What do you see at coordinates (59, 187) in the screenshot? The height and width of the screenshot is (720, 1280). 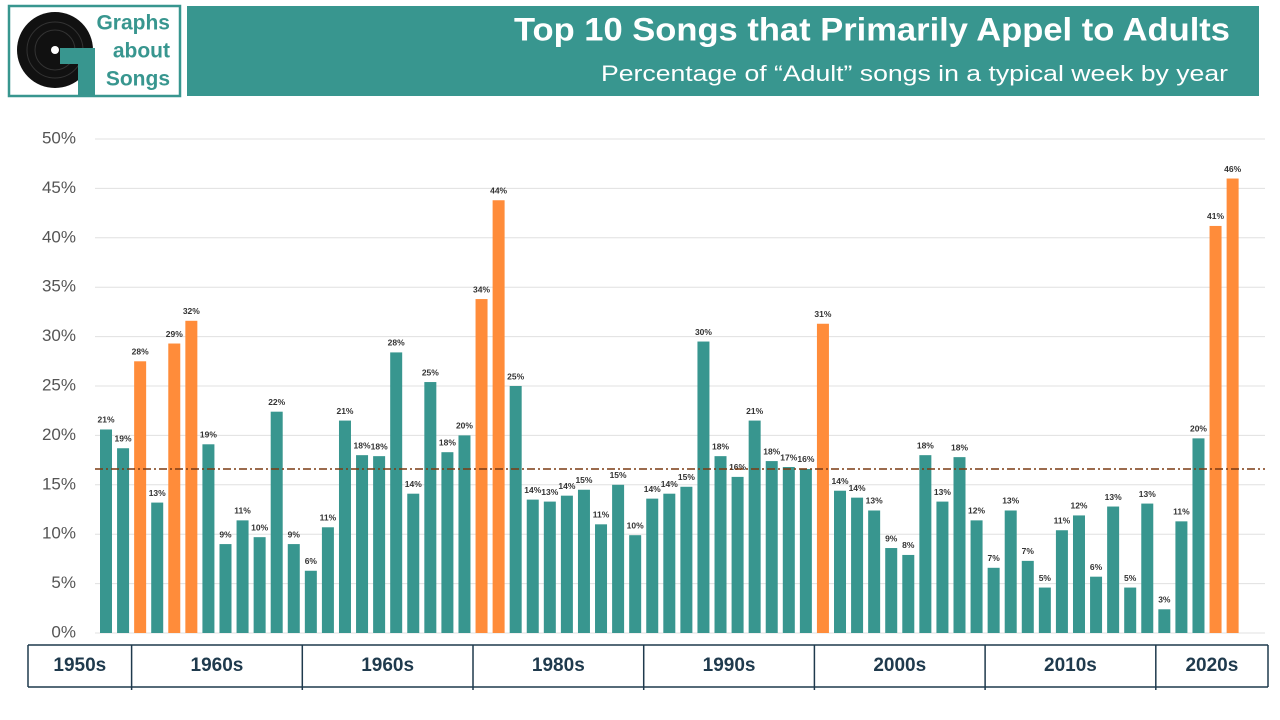 I see `y-tick-label: 45%` at bounding box center [59, 187].